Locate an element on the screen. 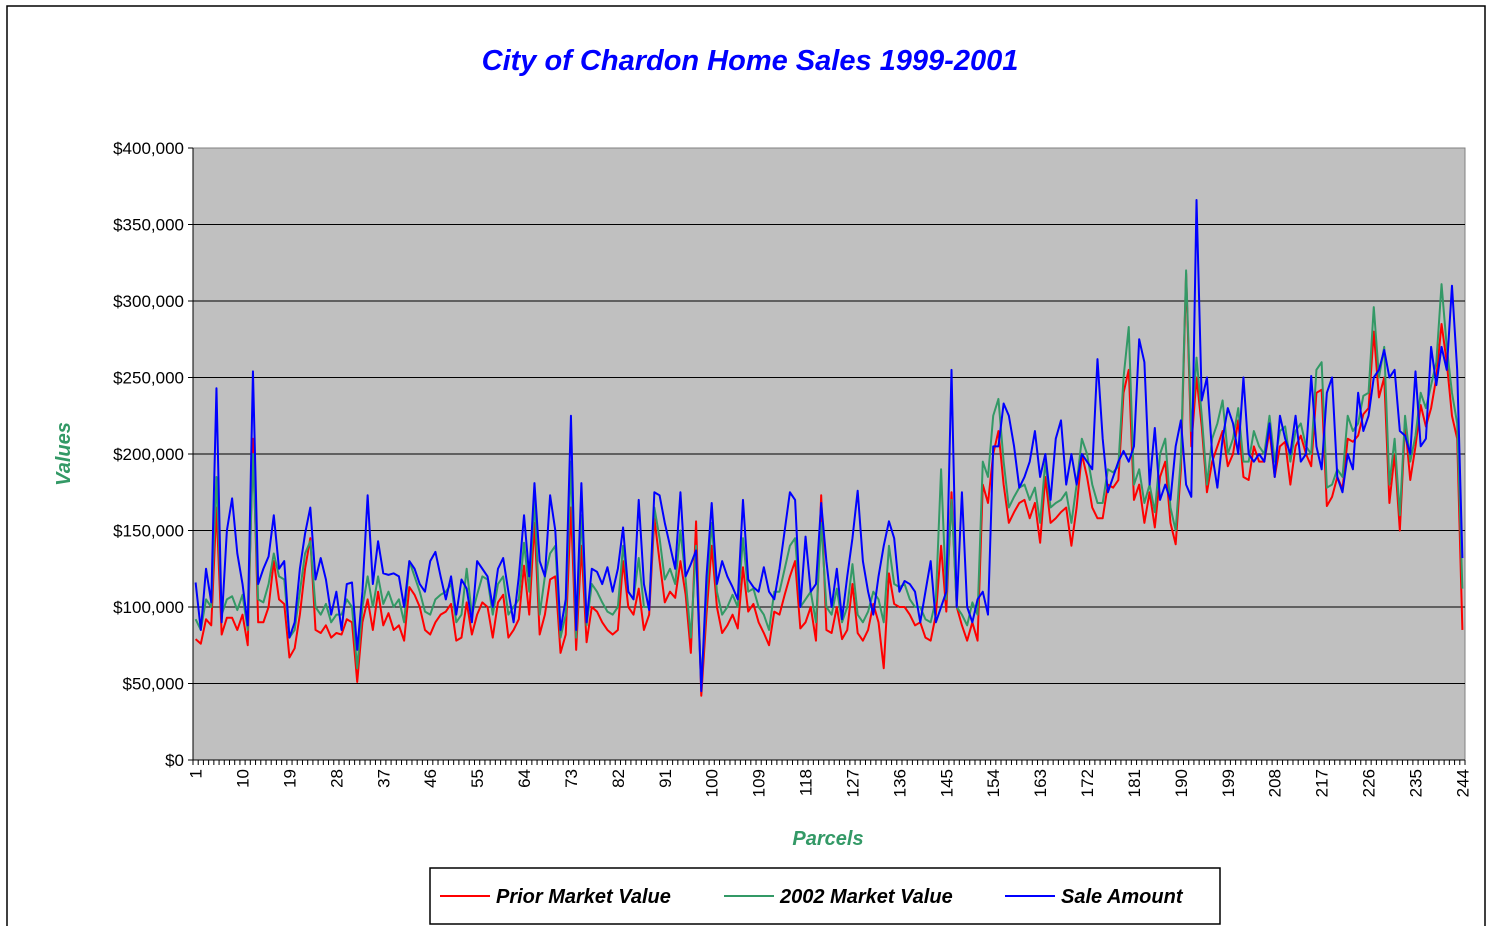  x-tick-label: 163 is located at coordinates (1040, 783).